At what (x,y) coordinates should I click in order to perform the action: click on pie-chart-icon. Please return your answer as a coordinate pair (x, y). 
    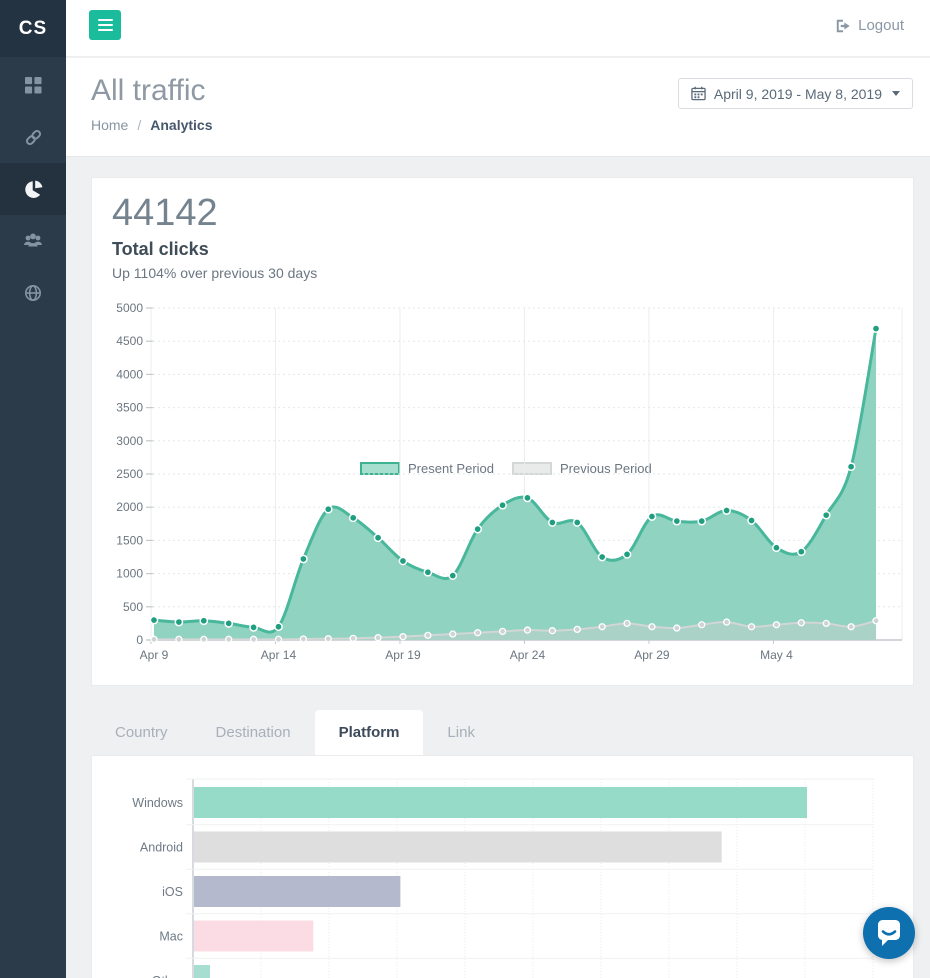
    Looking at the image, I should click on (33, 189).